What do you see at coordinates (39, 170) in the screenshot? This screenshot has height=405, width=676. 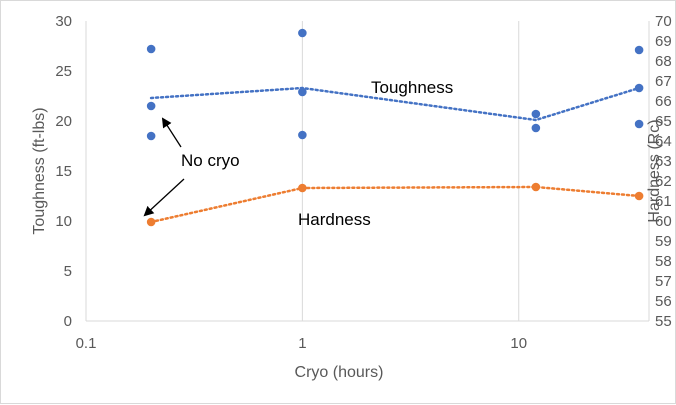 I see `y-axis-title: Toughness (ft-lbs)` at bounding box center [39, 170].